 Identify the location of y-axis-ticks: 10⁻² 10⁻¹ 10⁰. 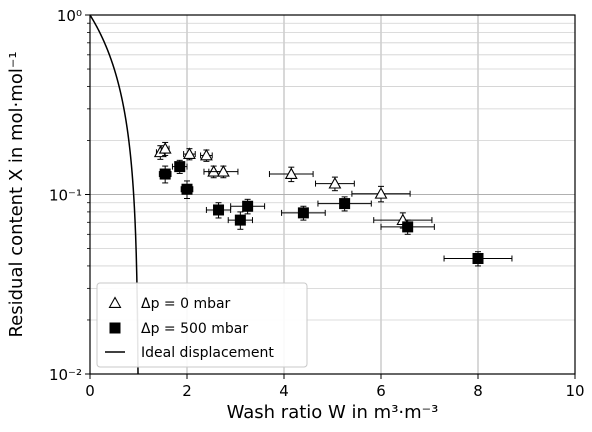
(69, 195).